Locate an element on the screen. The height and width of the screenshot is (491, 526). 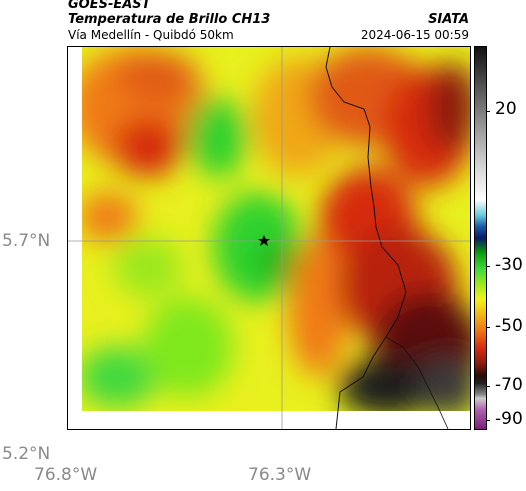
lat-tick: 5.7°N is located at coordinates (26, 241).